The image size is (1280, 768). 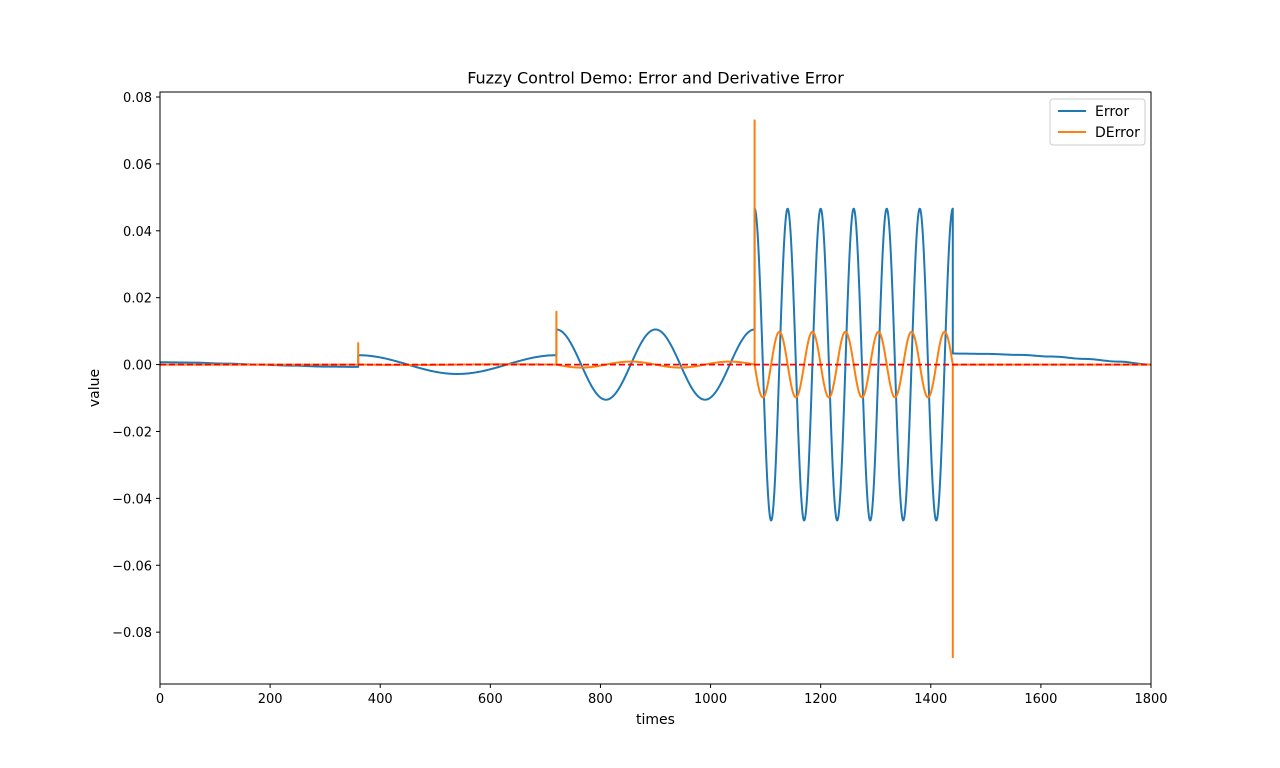 What do you see at coordinates (600, 699) in the screenshot?
I see `x-tick-label: 800` at bounding box center [600, 699].